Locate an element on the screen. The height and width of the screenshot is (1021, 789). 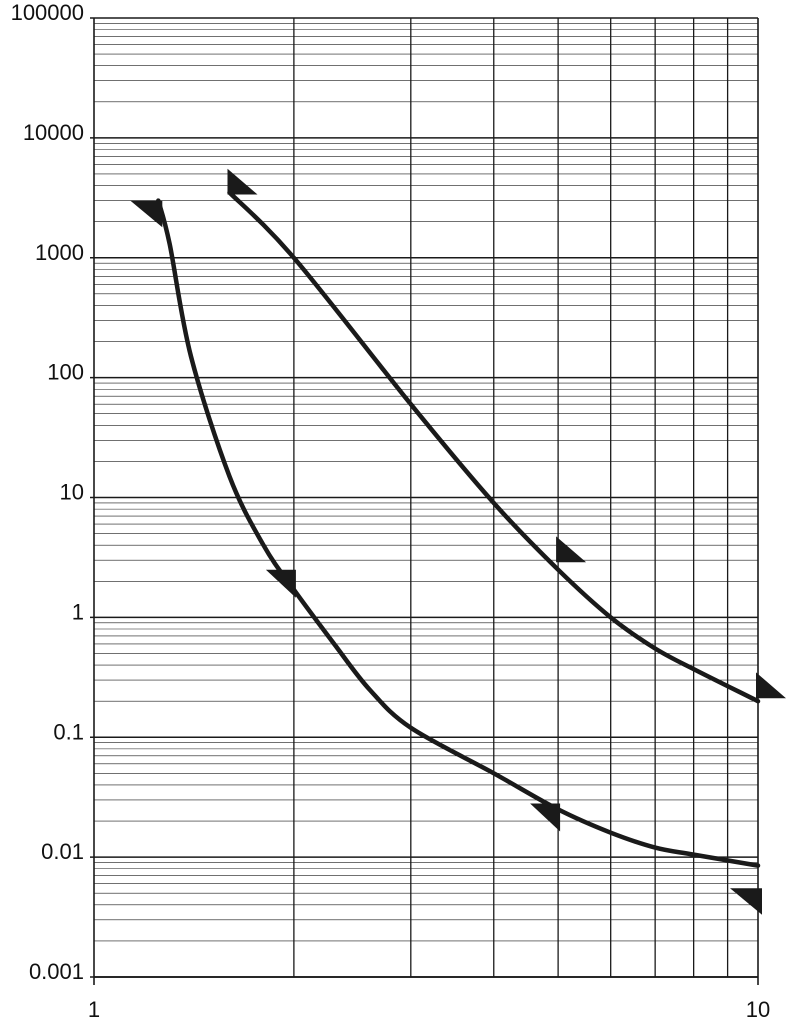
y-tick-label: 10 is located at coordinates (72, 492).